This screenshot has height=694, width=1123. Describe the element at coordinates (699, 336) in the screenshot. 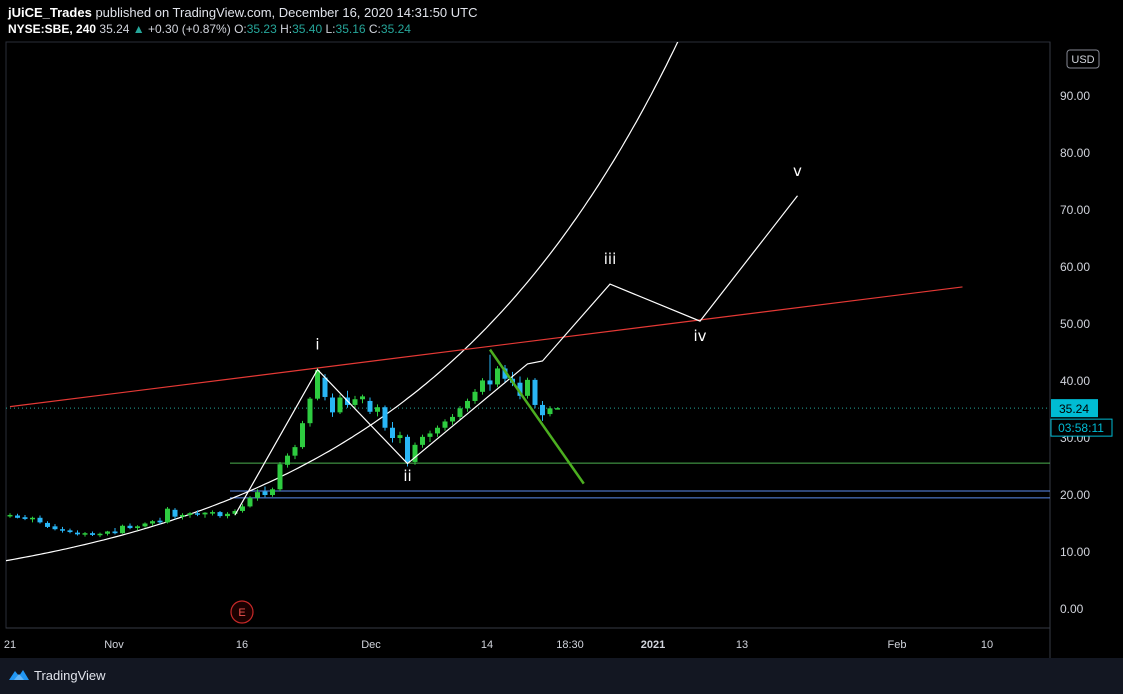

I see `wave-label: iv` at that location.